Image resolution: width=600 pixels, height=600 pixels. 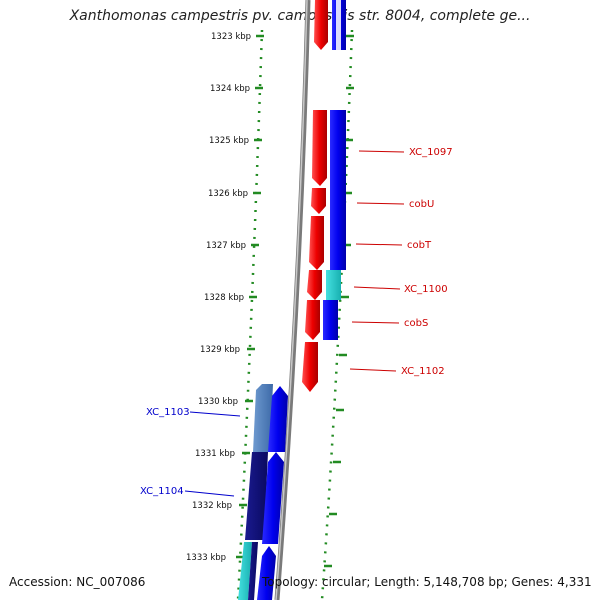 I want to click on tick-label: 1333 kbp, so click(x=206, y=558).